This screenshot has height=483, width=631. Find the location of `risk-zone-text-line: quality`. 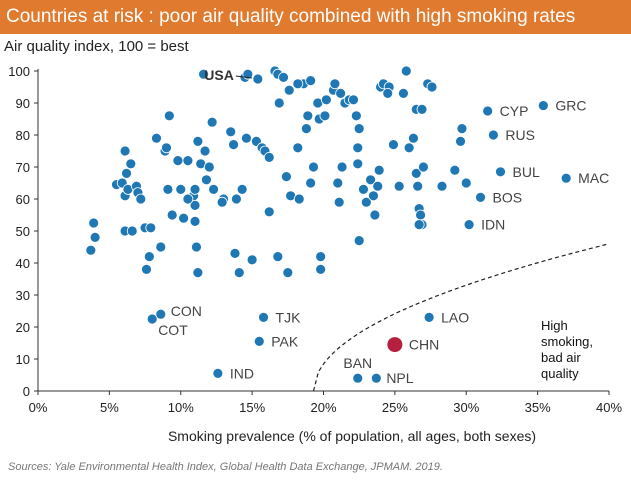

risk-zone-text-line: quality is located at coordinates (560, 373).